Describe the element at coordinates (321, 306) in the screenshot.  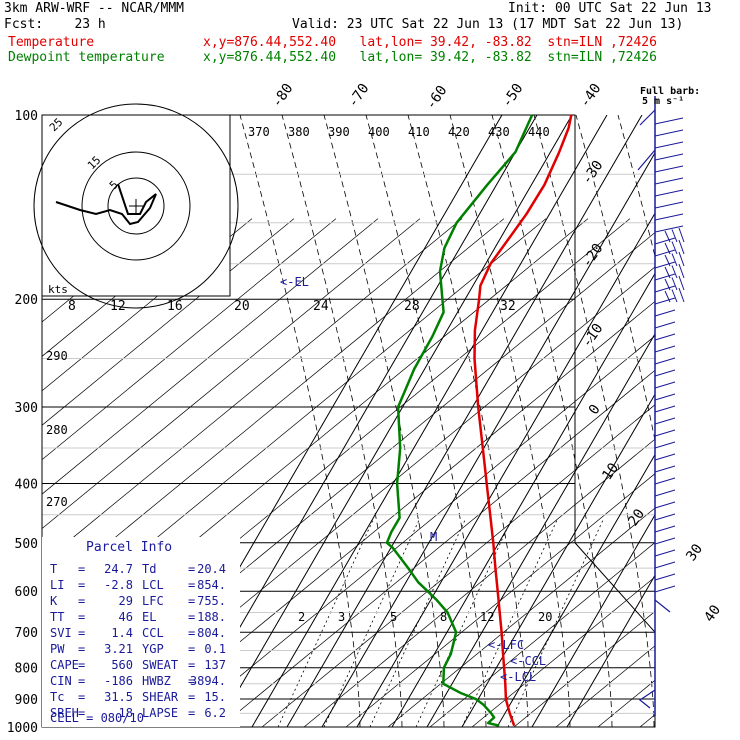
I see `hodograph-speed-label: 24` at that location.